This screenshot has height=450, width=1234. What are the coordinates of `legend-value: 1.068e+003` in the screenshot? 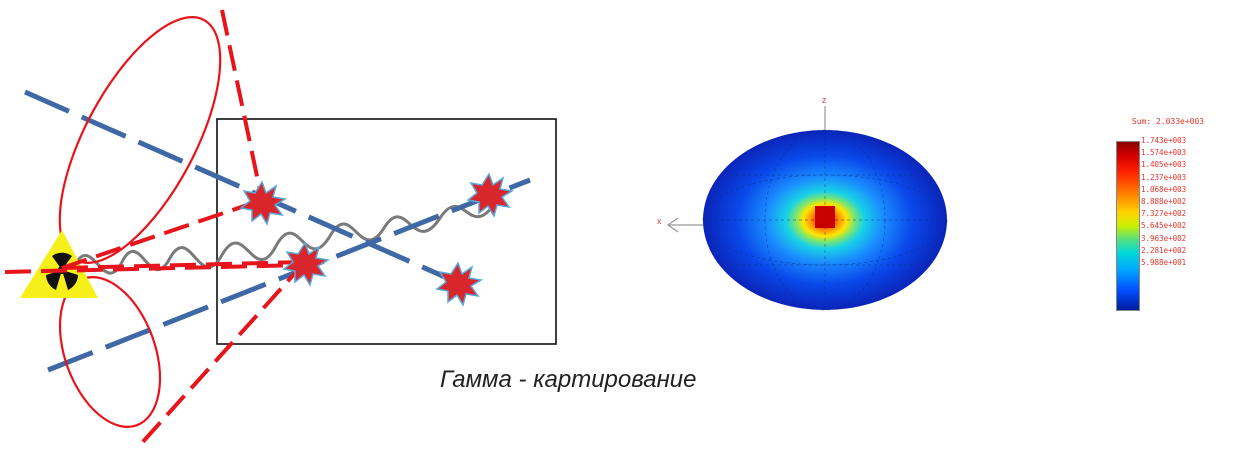 It's located at (1164, 189).